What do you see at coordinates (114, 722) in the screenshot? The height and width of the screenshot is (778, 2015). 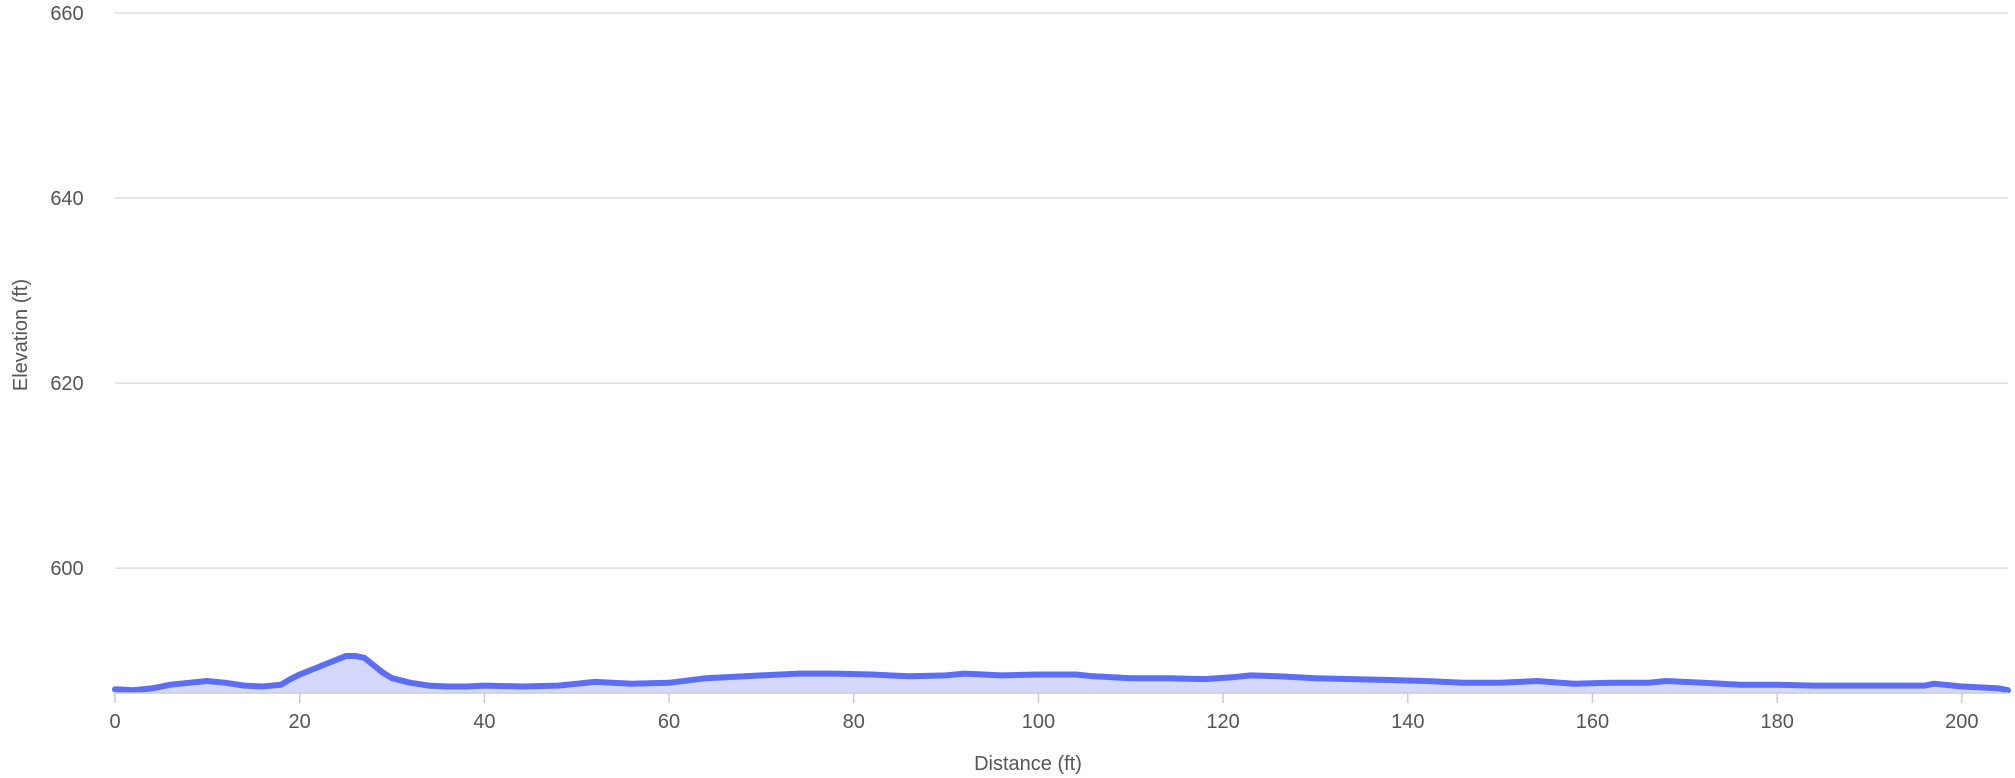 I see `x-tick-label: 0` at bounding box center [114, 722].